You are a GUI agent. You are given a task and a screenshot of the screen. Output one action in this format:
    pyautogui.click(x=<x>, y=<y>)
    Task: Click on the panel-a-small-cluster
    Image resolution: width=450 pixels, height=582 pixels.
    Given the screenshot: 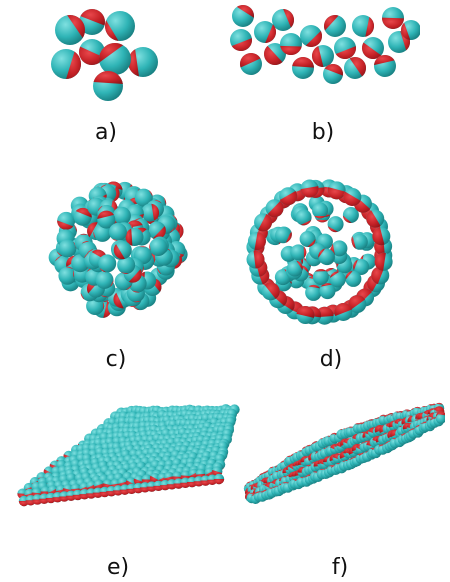 What is the action you would take?
    pyautogui.click(x=105, y=56)
    